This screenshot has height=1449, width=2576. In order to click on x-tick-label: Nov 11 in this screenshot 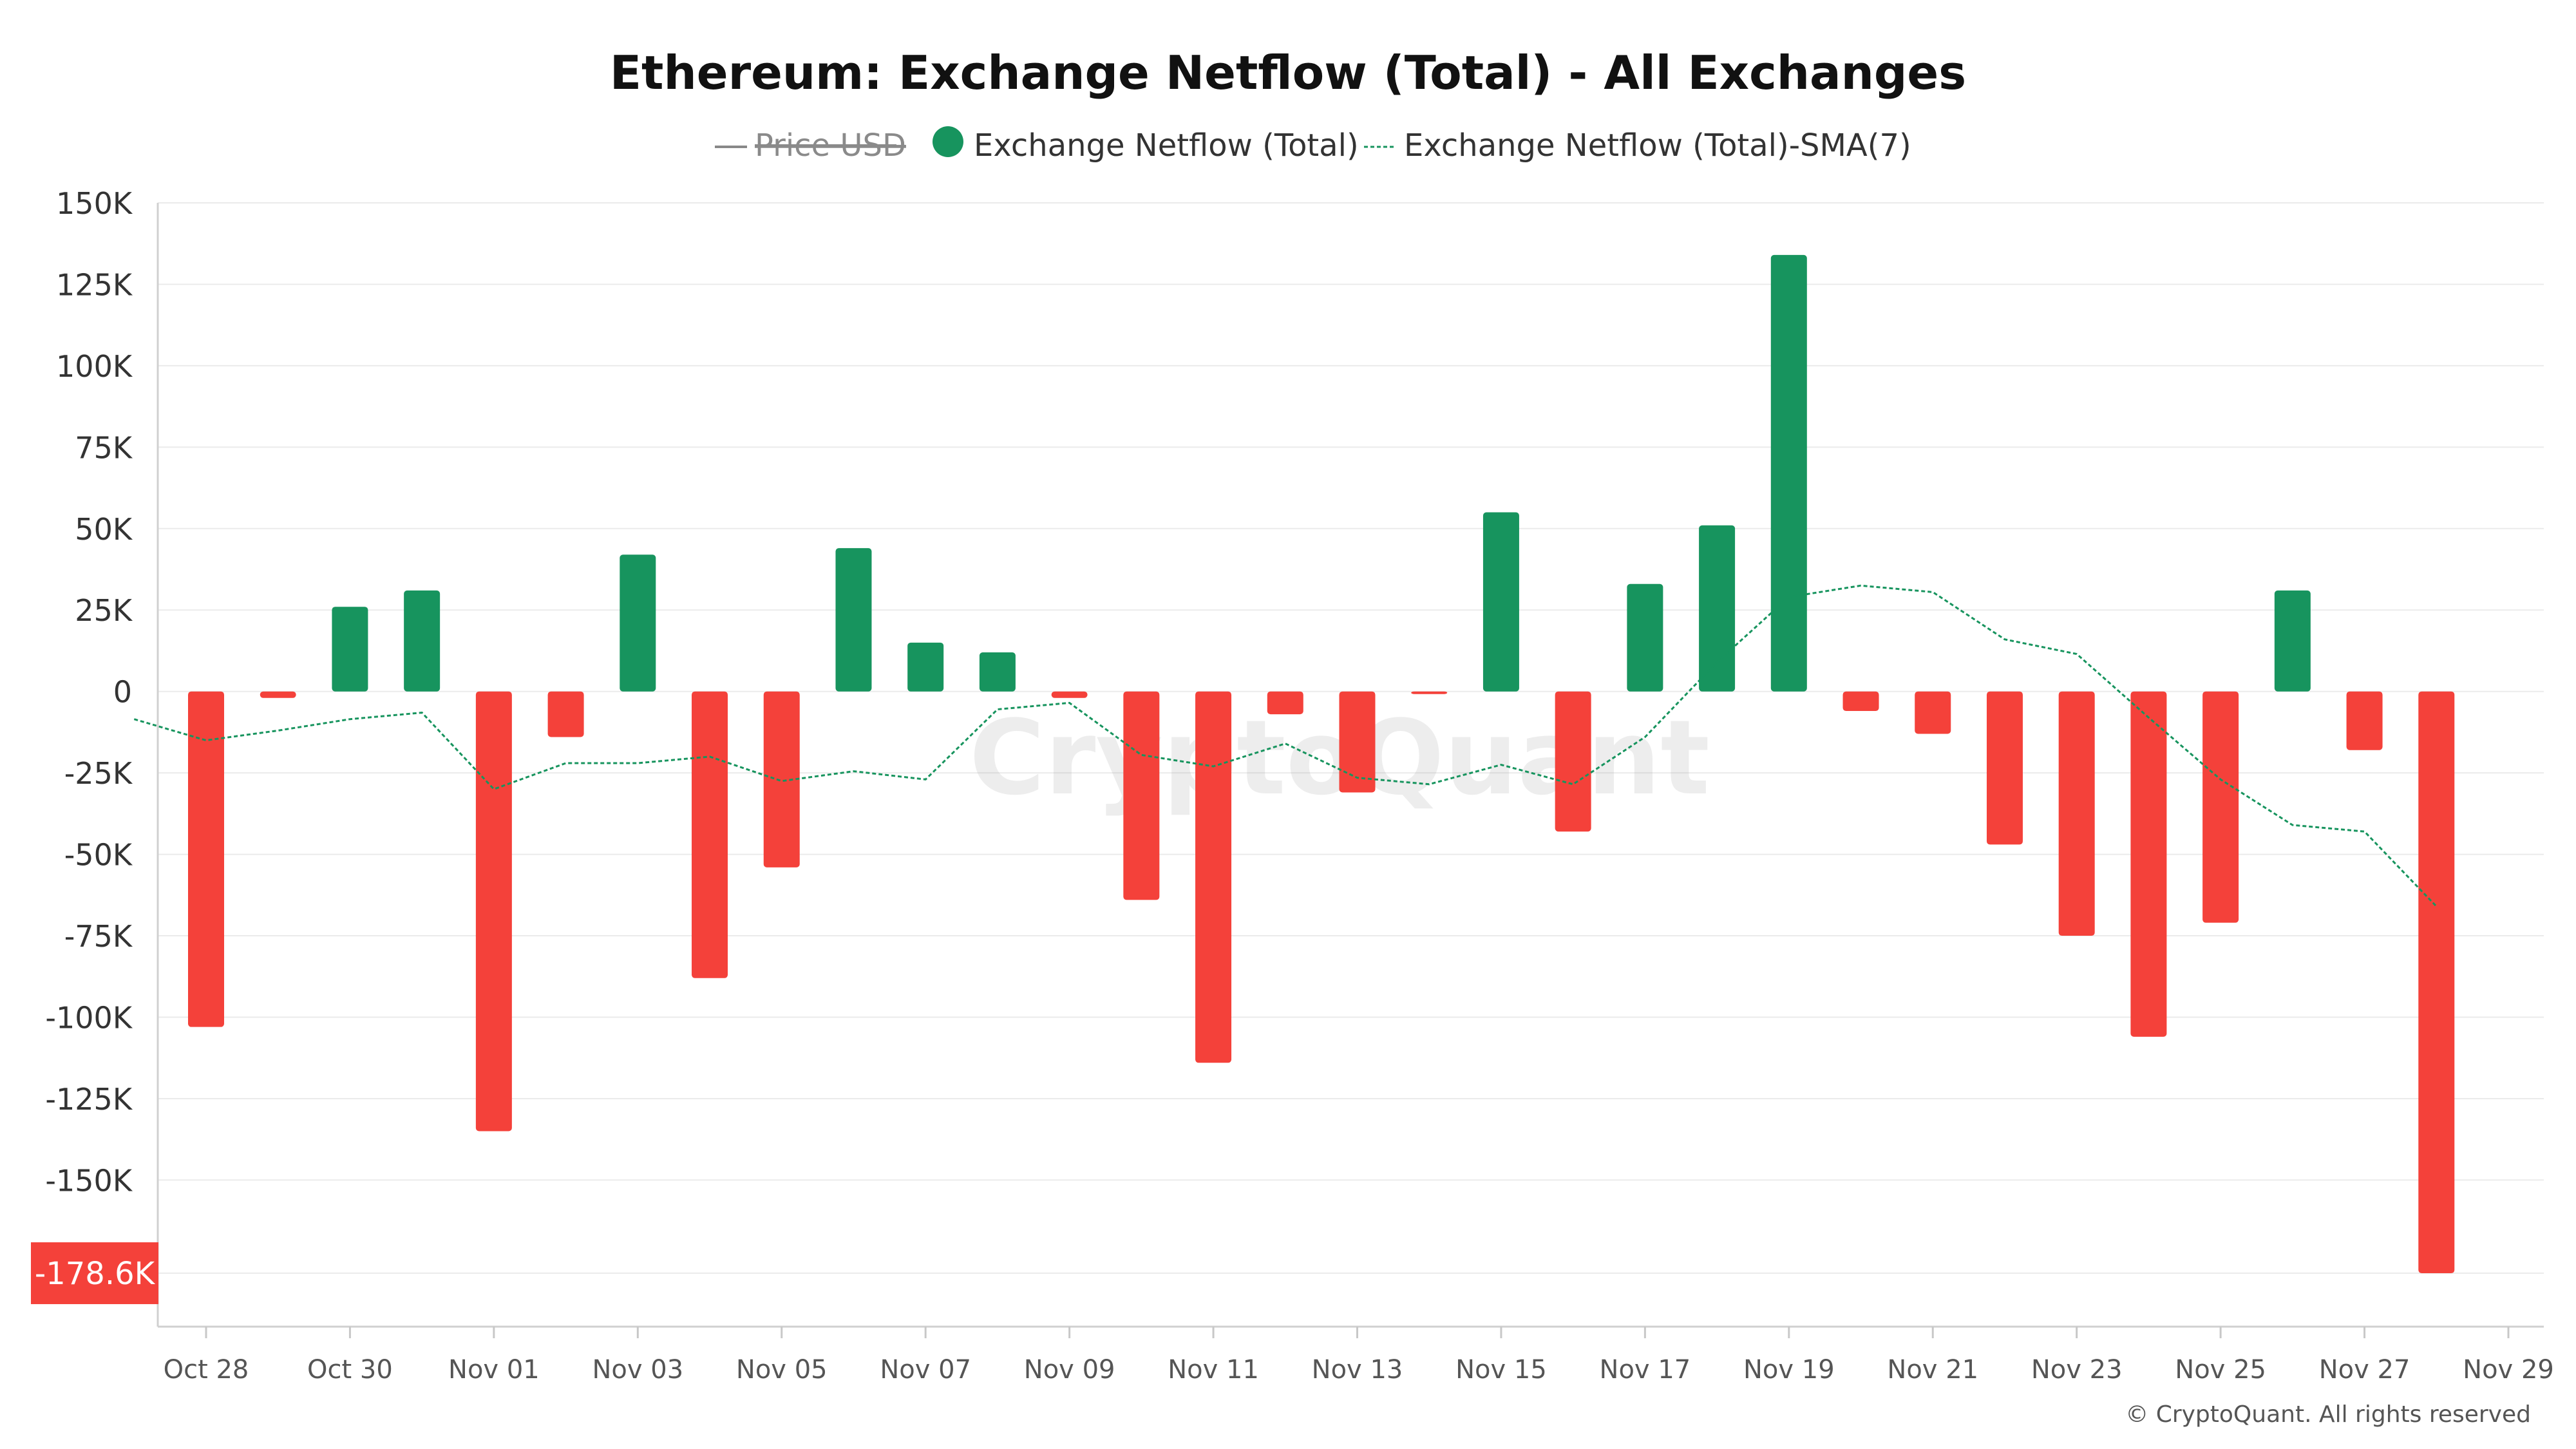, I will do `click(1213, 1370)`.